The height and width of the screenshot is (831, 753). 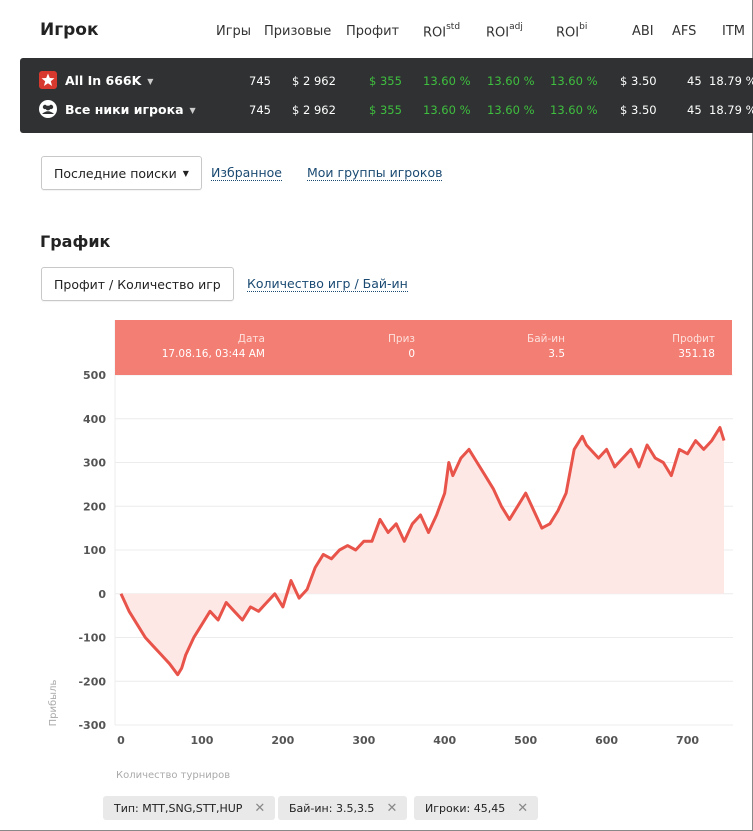 What do you see at coordinates (572, 31) in the screenshot?
I see `col-roi-bi-header: ROIbi` at bounding box center [572, 31].